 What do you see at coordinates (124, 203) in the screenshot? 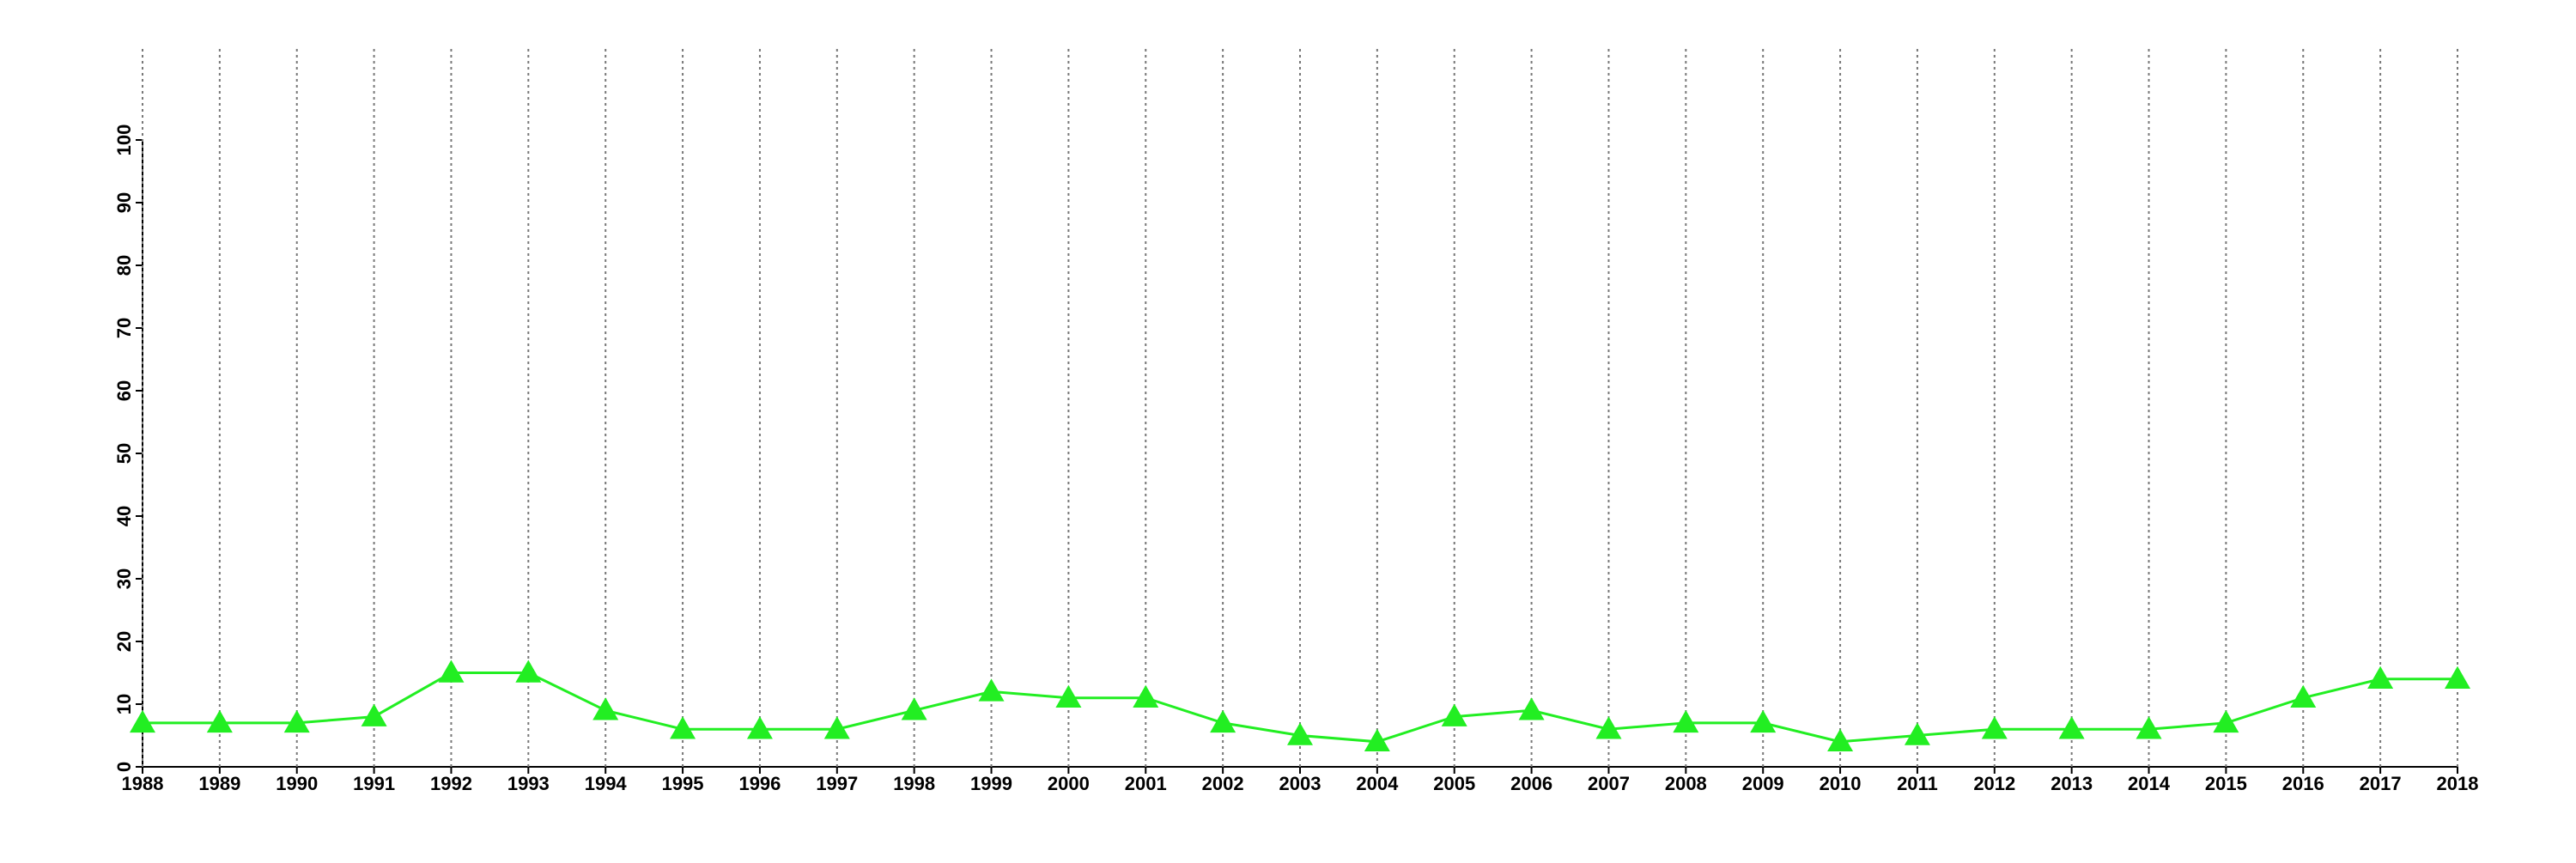
I see `y-tick-label: 90` at bounding box center [124, 203].